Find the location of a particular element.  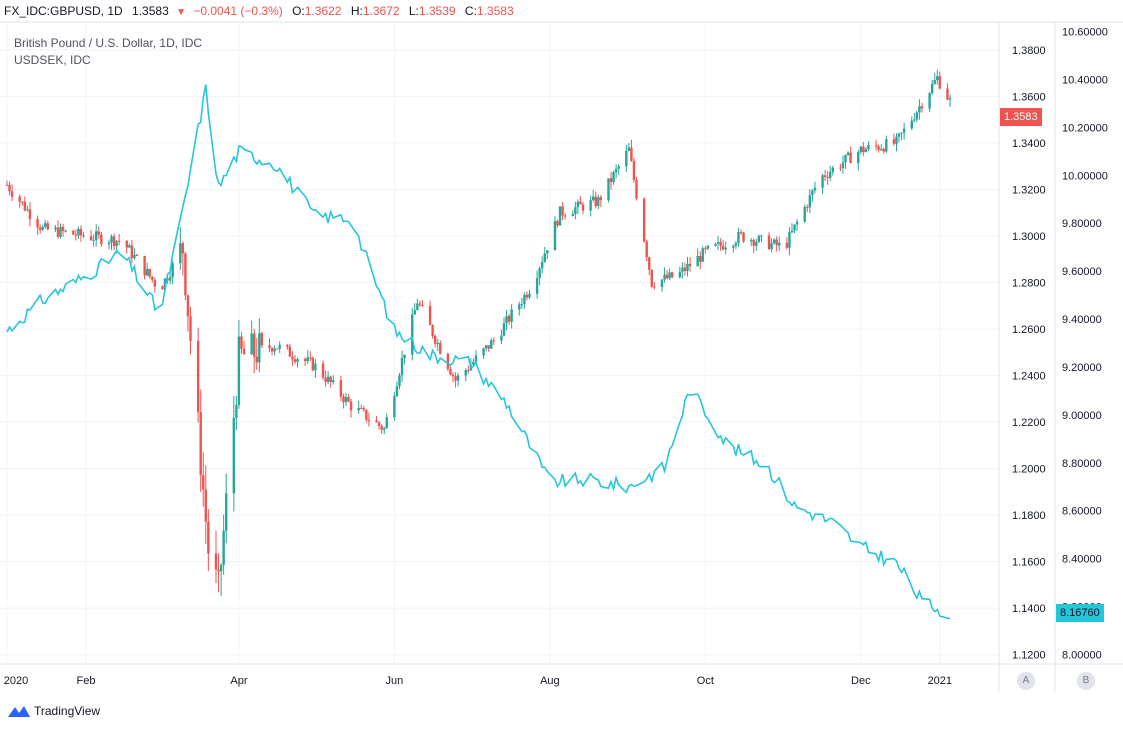

time-tick-label: Dec is located at coordinates (861, 681).